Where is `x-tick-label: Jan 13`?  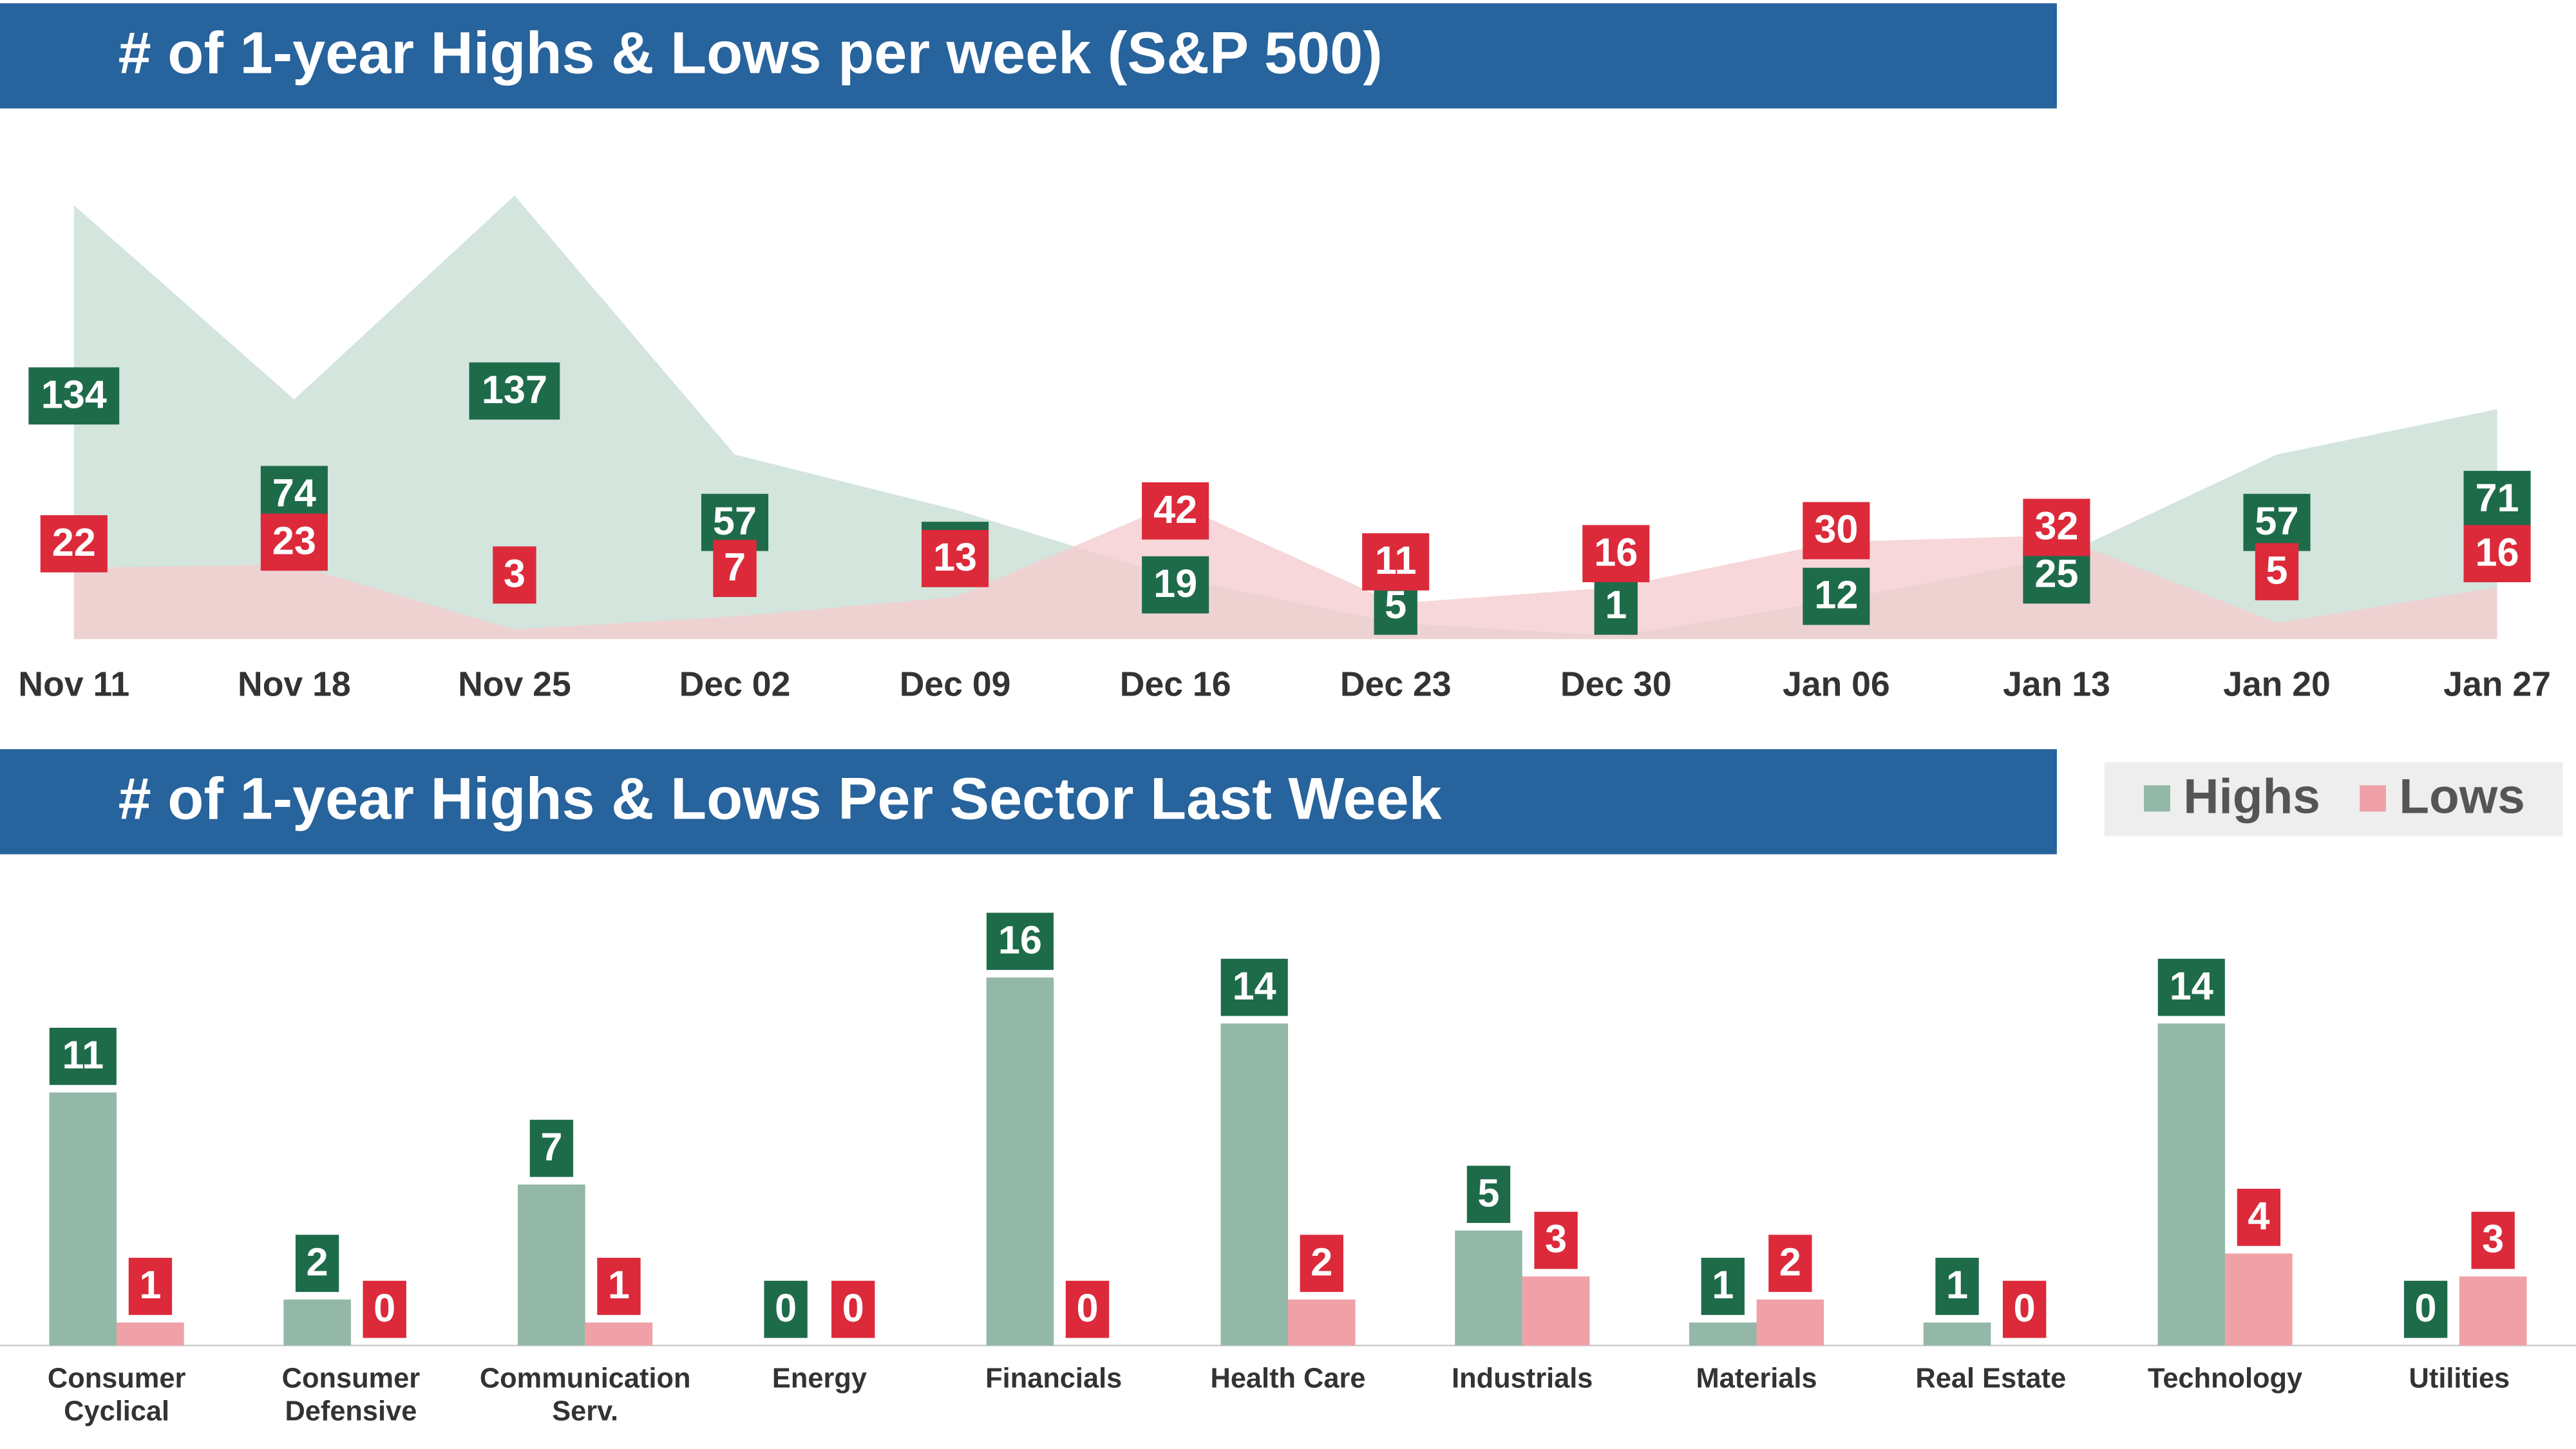
x-tick-label: Jan 13 is located at coordinates (2056, 684).